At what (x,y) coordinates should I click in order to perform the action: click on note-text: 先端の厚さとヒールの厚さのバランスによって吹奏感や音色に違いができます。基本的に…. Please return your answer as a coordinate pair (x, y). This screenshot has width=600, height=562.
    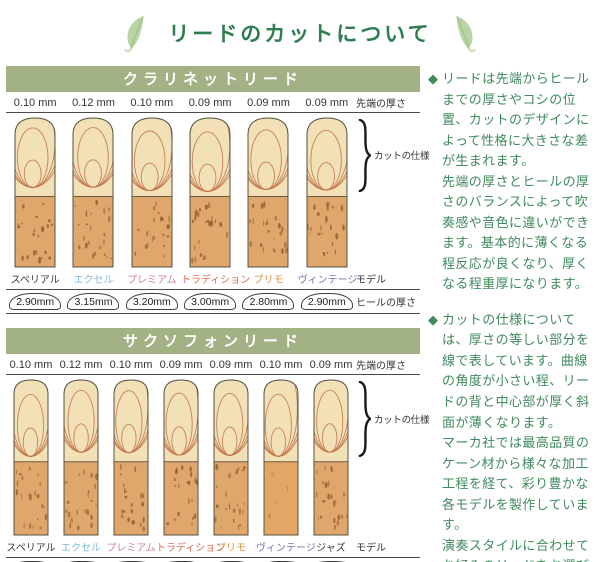
    Looking at the image, I should click on (516, 232).